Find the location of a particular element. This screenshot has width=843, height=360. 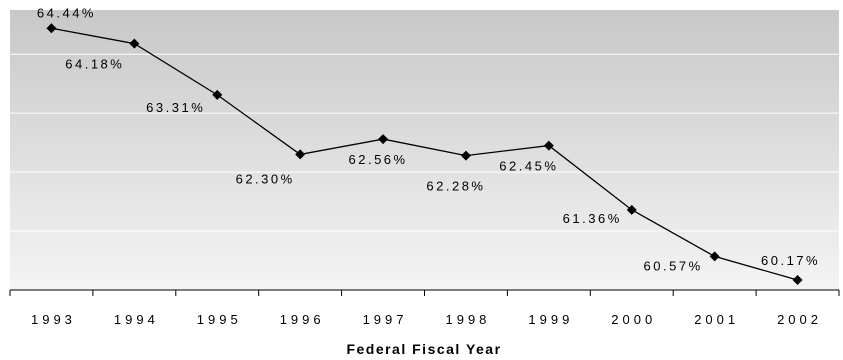

x-tick-label: 2001 is located at coordinates (716, 319).